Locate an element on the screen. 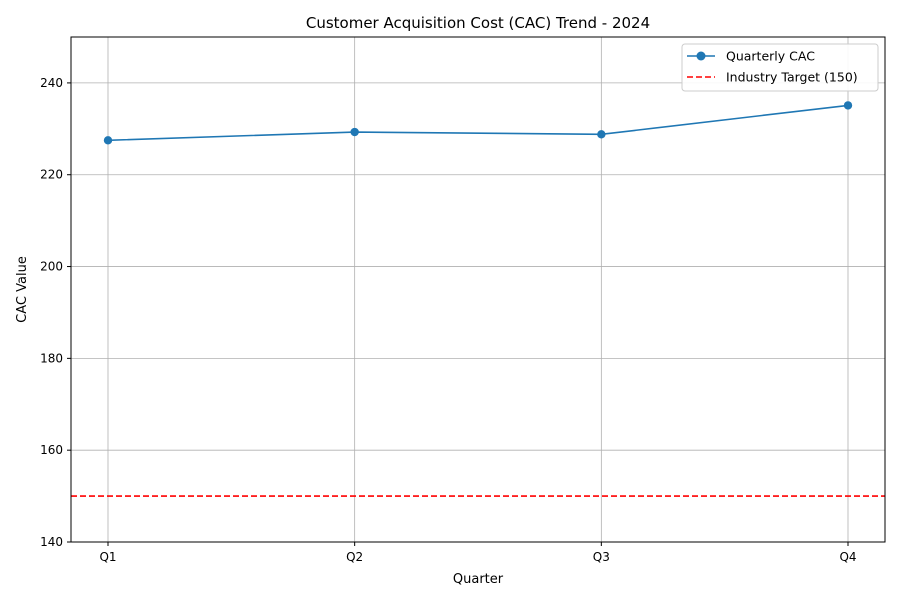 The height and width of the screenshot is (600, 900). x-axis-ticks: Q1 Q2 Q3 Q4 is located at coordinates (478, 553).